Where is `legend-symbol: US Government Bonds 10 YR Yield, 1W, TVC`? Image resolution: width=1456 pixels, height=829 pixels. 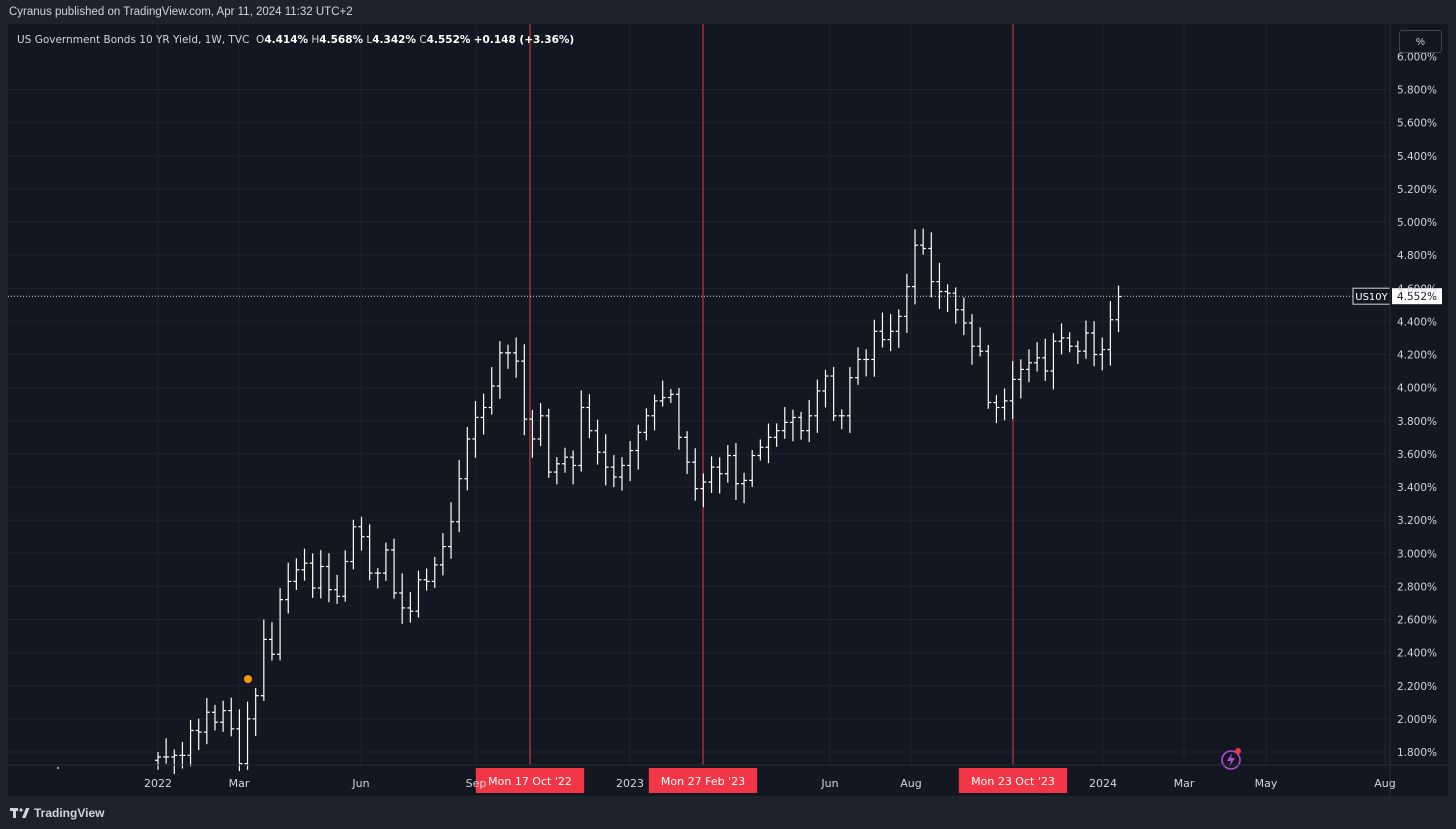
legend-symbol: US Government Bonds 10 YR Yield, 1W, TVC is located at coordinates (133, 40).